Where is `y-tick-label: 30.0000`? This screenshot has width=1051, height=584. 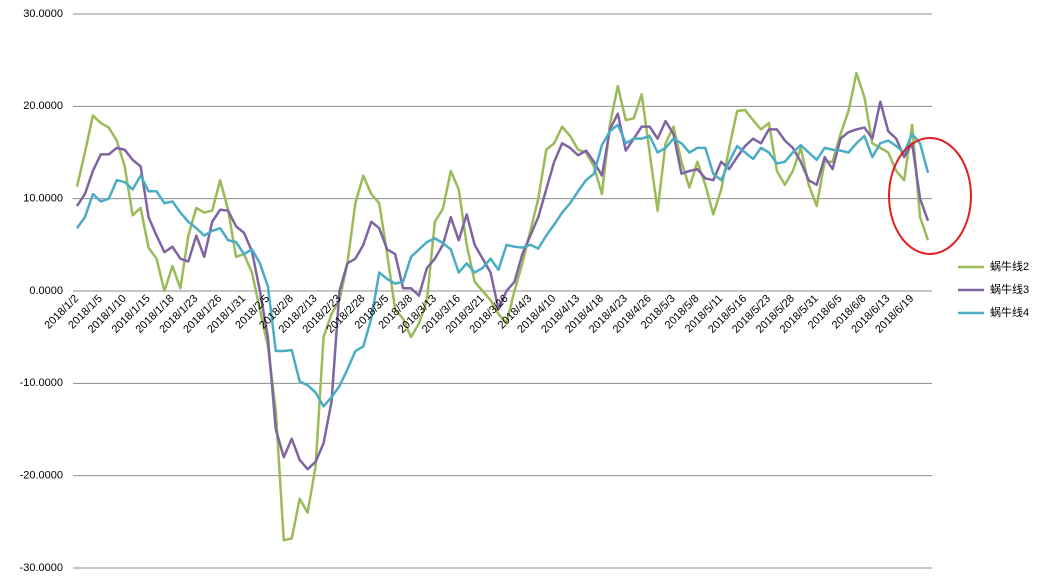
y-tick-label: 30.0000 is located at coordinates (43, 14).